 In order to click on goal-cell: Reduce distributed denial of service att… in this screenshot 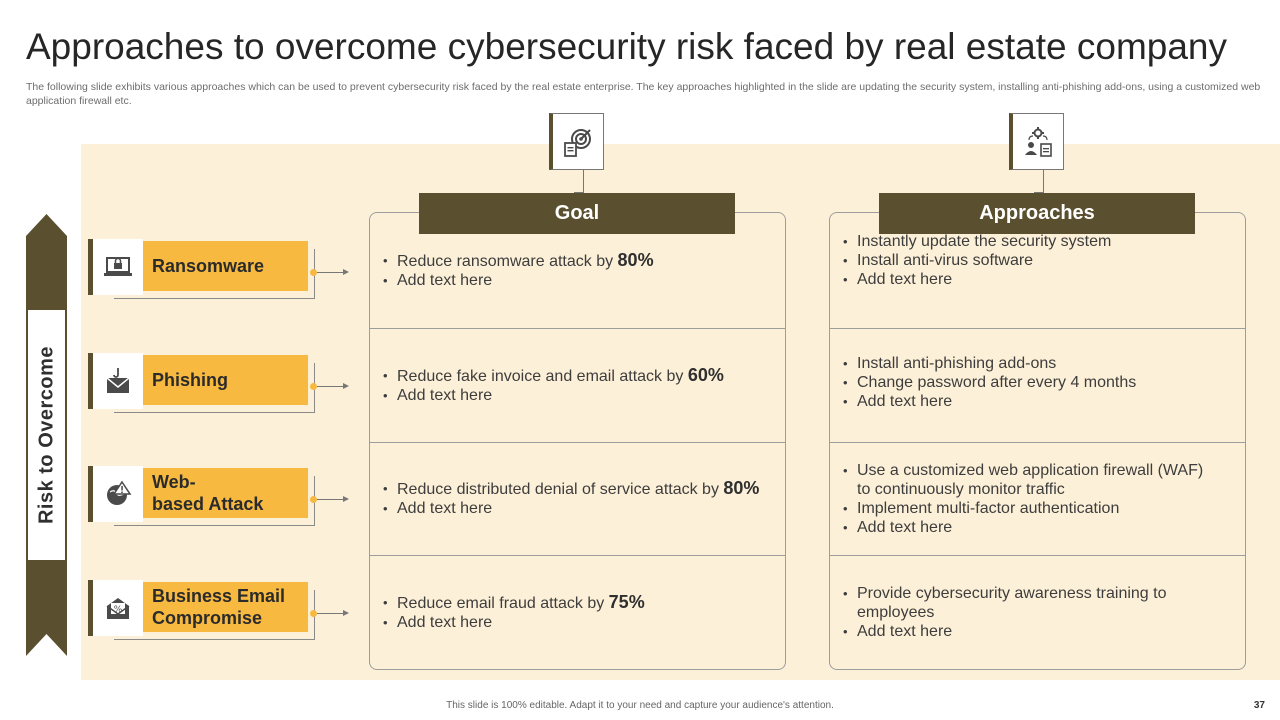, I will do `click(577, 498)`.